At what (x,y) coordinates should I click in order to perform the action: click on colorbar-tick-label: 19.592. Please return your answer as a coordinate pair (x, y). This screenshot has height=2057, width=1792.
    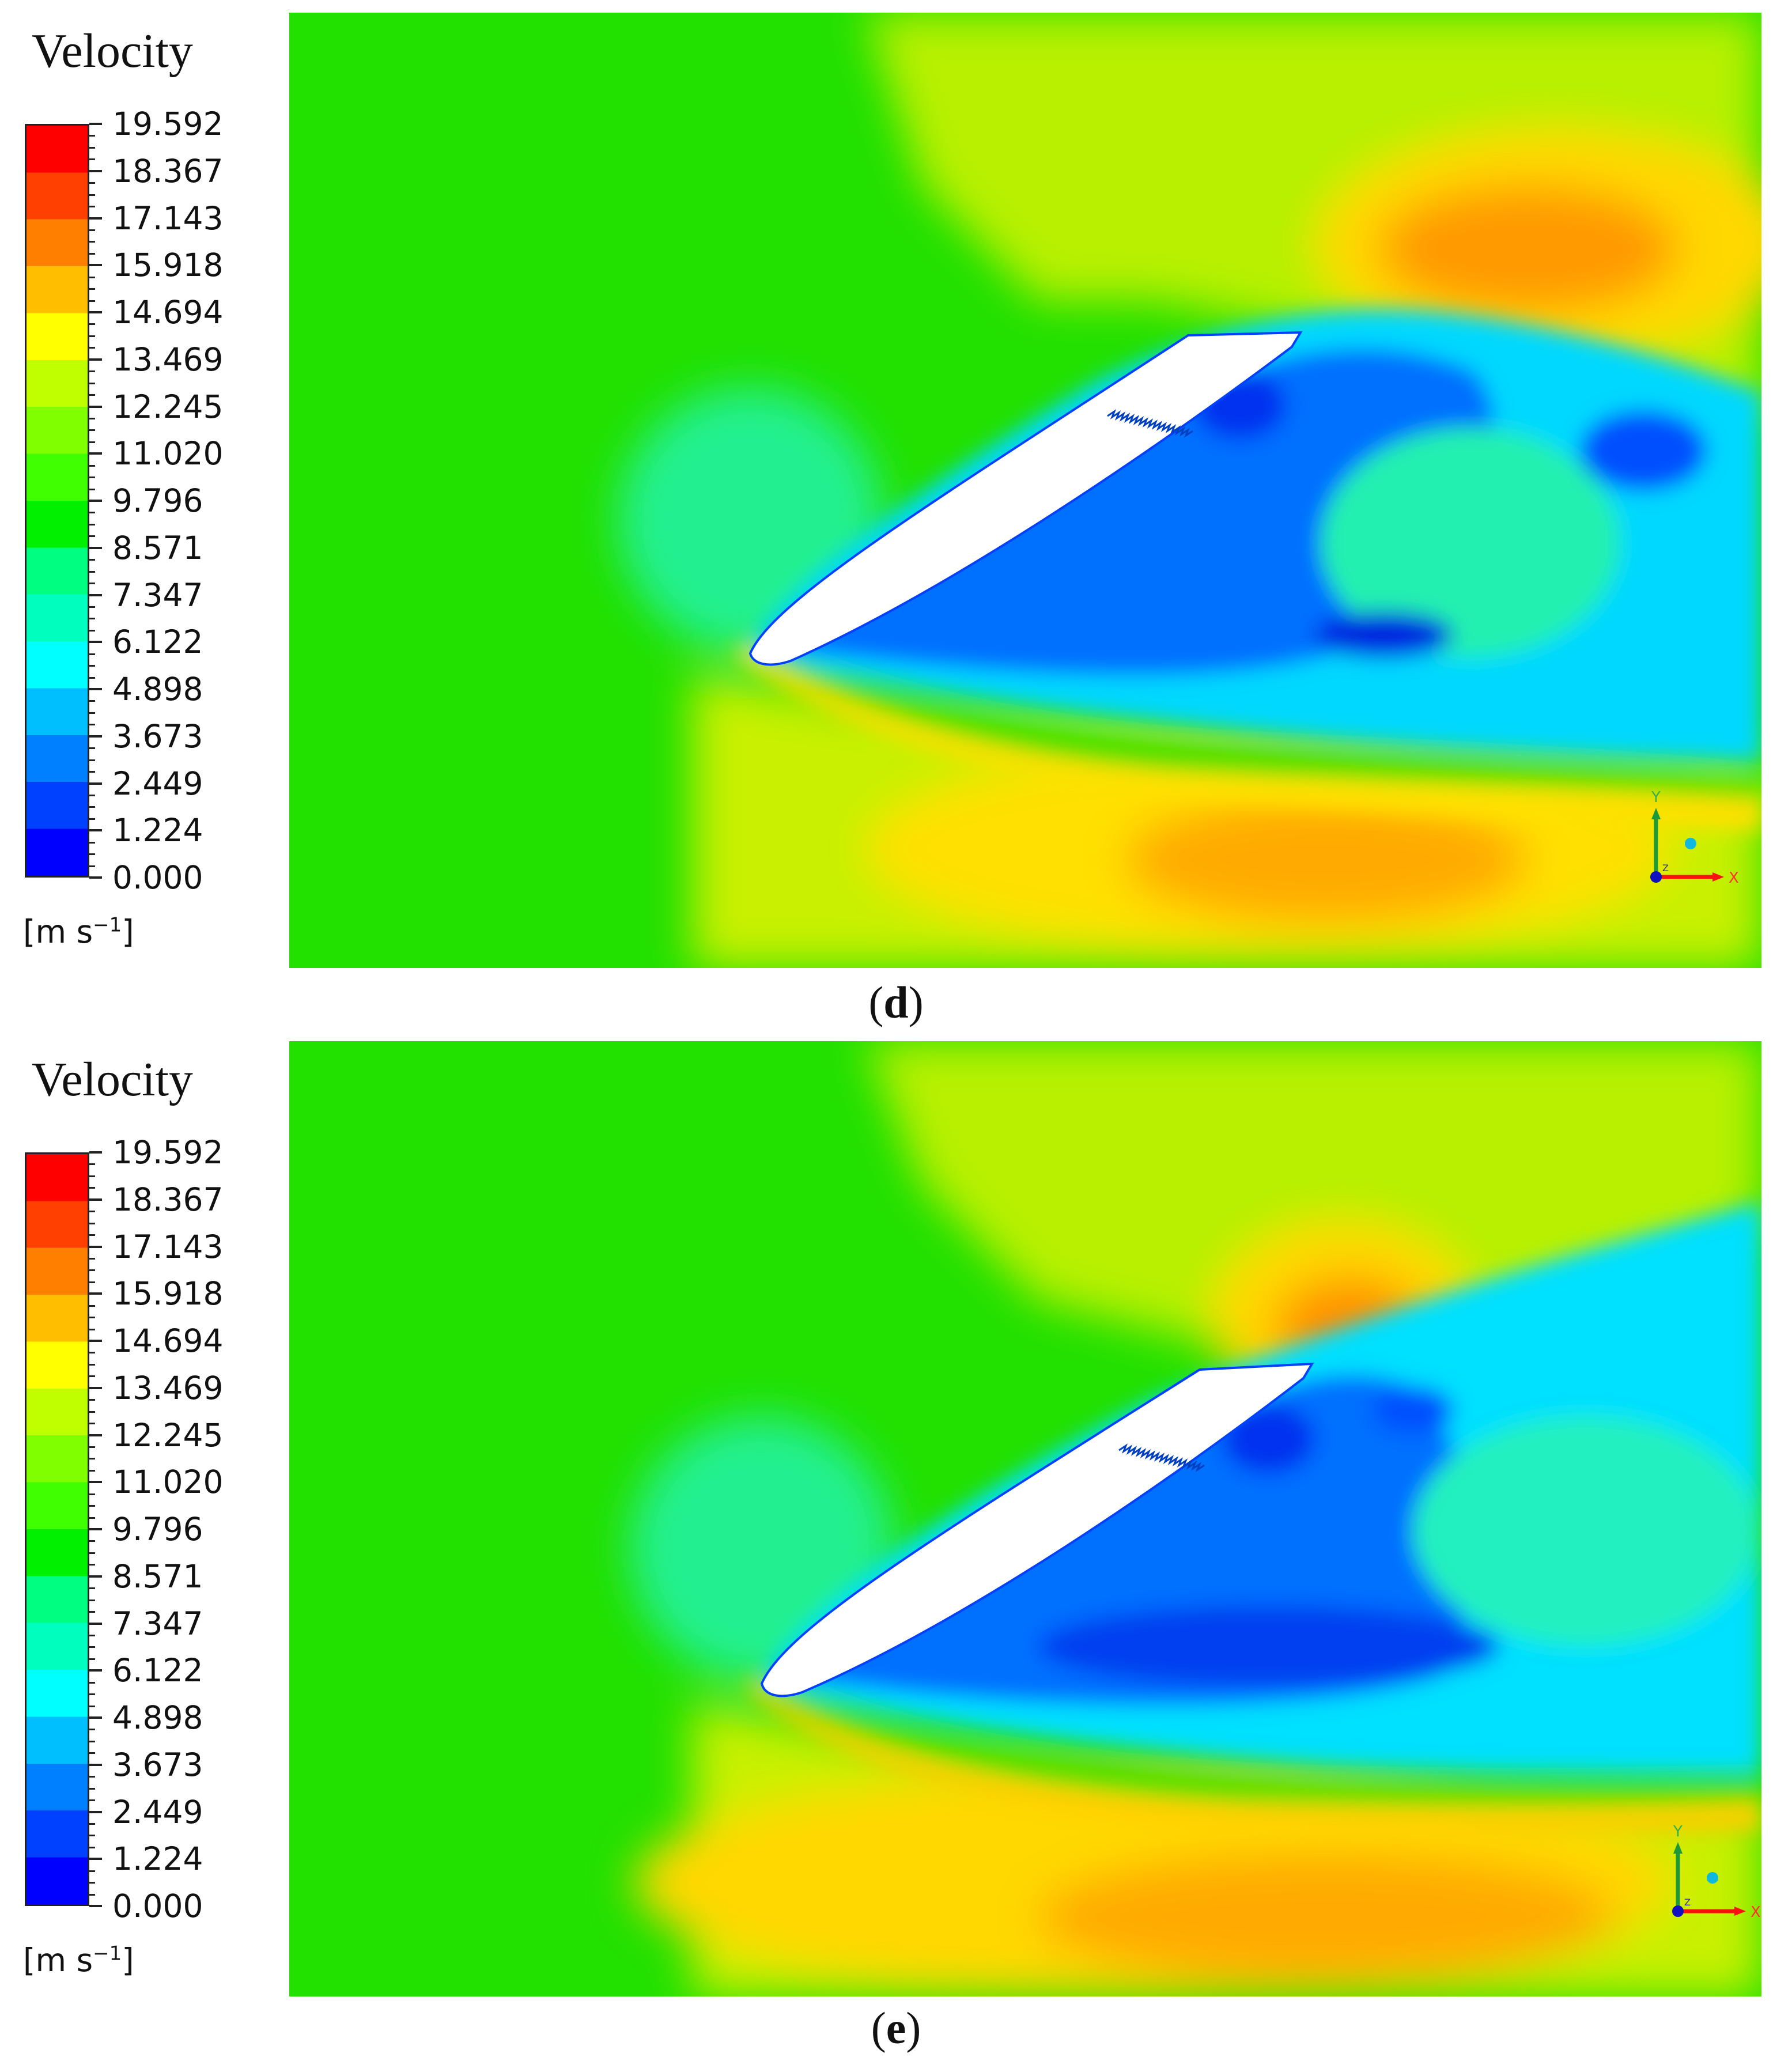
    Looking at the image, I should click on (168, 123).